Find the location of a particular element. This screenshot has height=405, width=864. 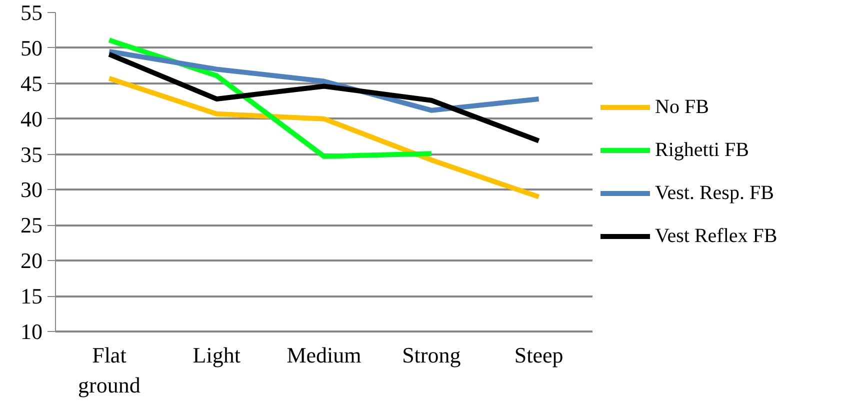

legend-label: Vest. Resp. FB is located at coordinates (714, 193).